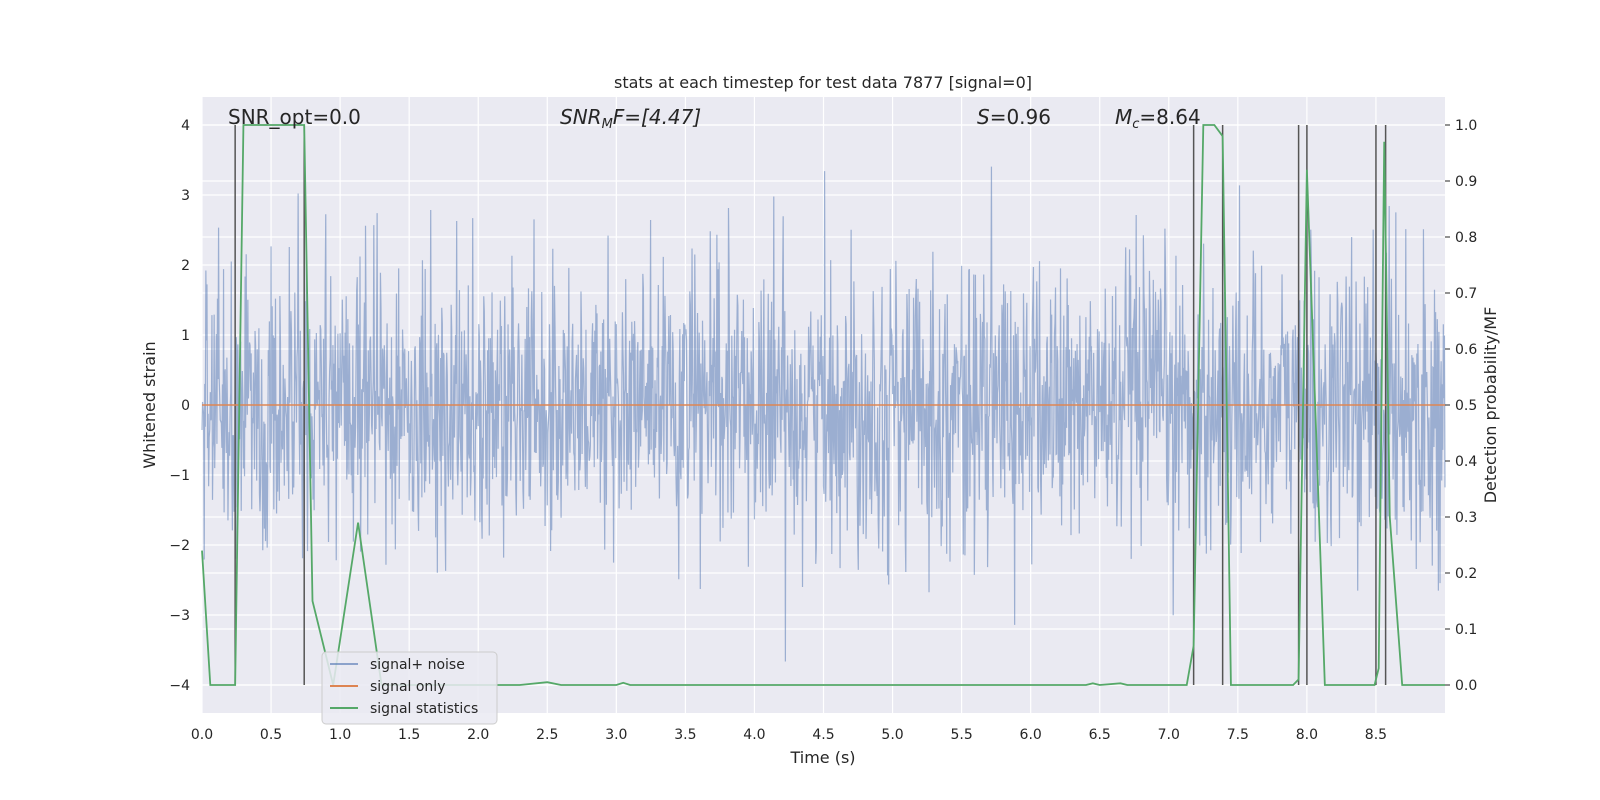  I want to click on annotation-snr-mf: SNRMF=[4.47], so click(630, 118).